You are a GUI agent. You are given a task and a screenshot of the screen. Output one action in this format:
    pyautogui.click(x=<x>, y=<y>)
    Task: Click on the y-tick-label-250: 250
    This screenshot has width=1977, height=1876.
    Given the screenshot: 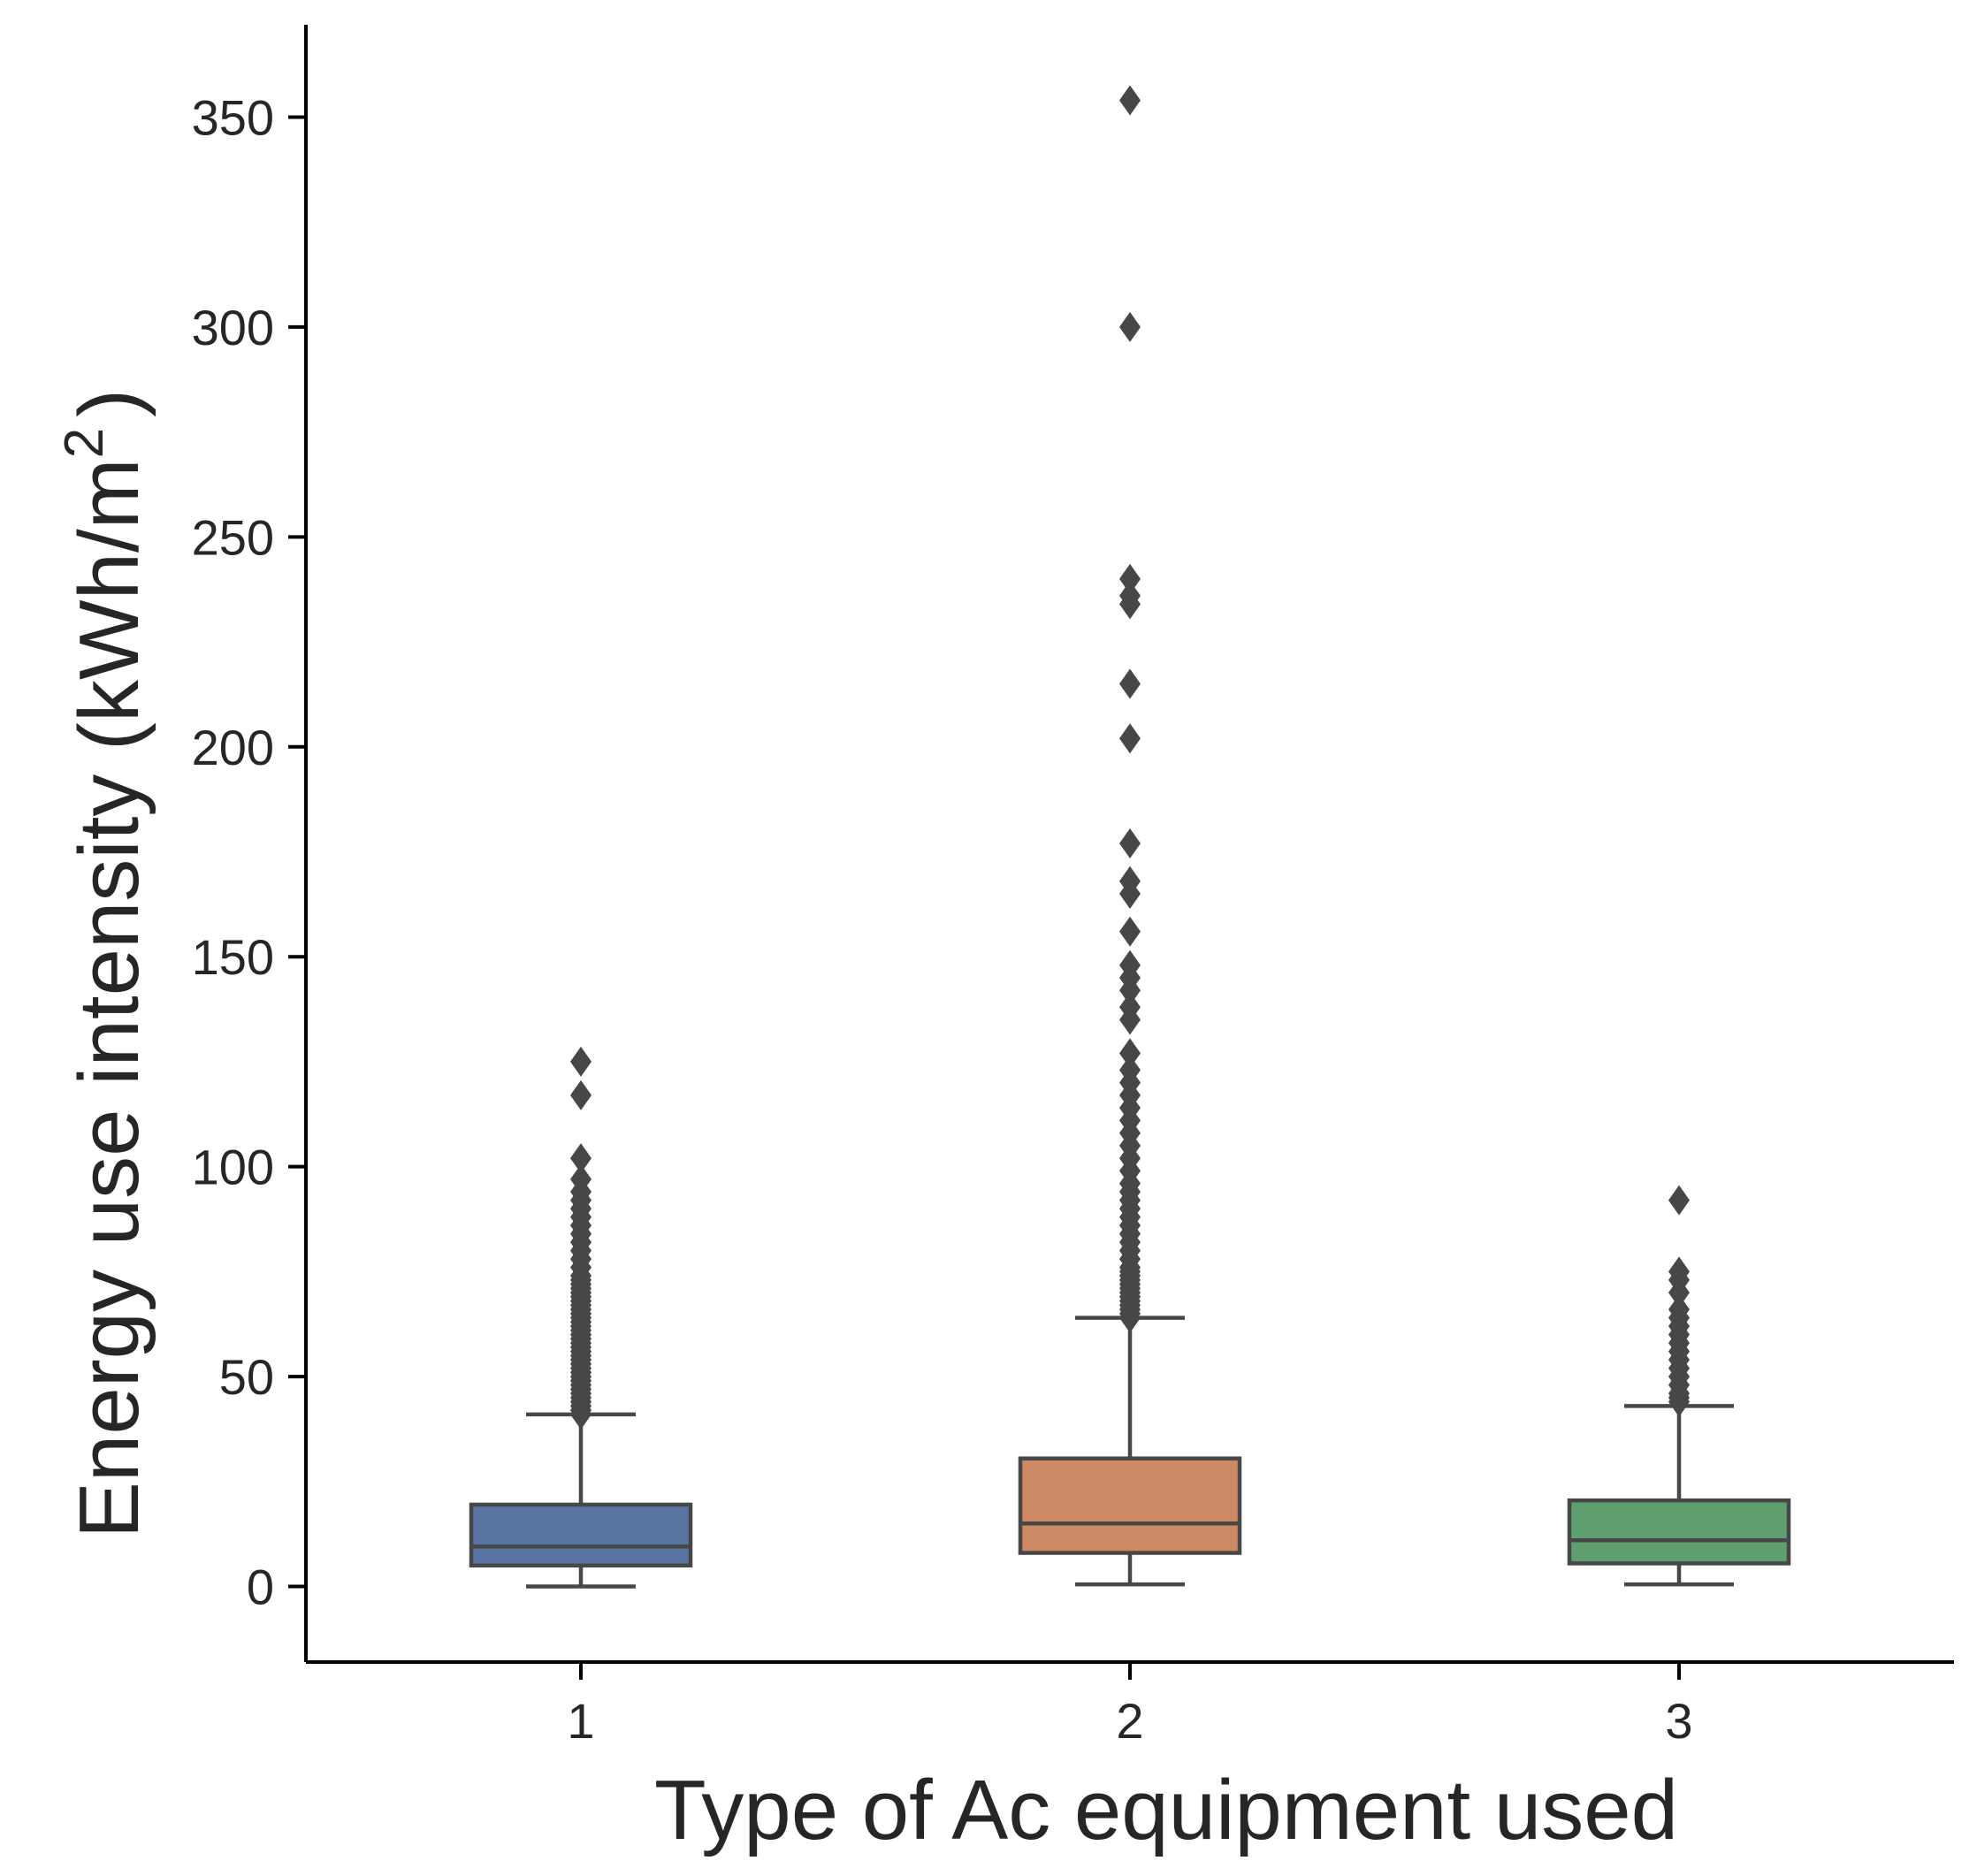 What is the action you would take?
    pyautogui.click(x=233, y=537)
    